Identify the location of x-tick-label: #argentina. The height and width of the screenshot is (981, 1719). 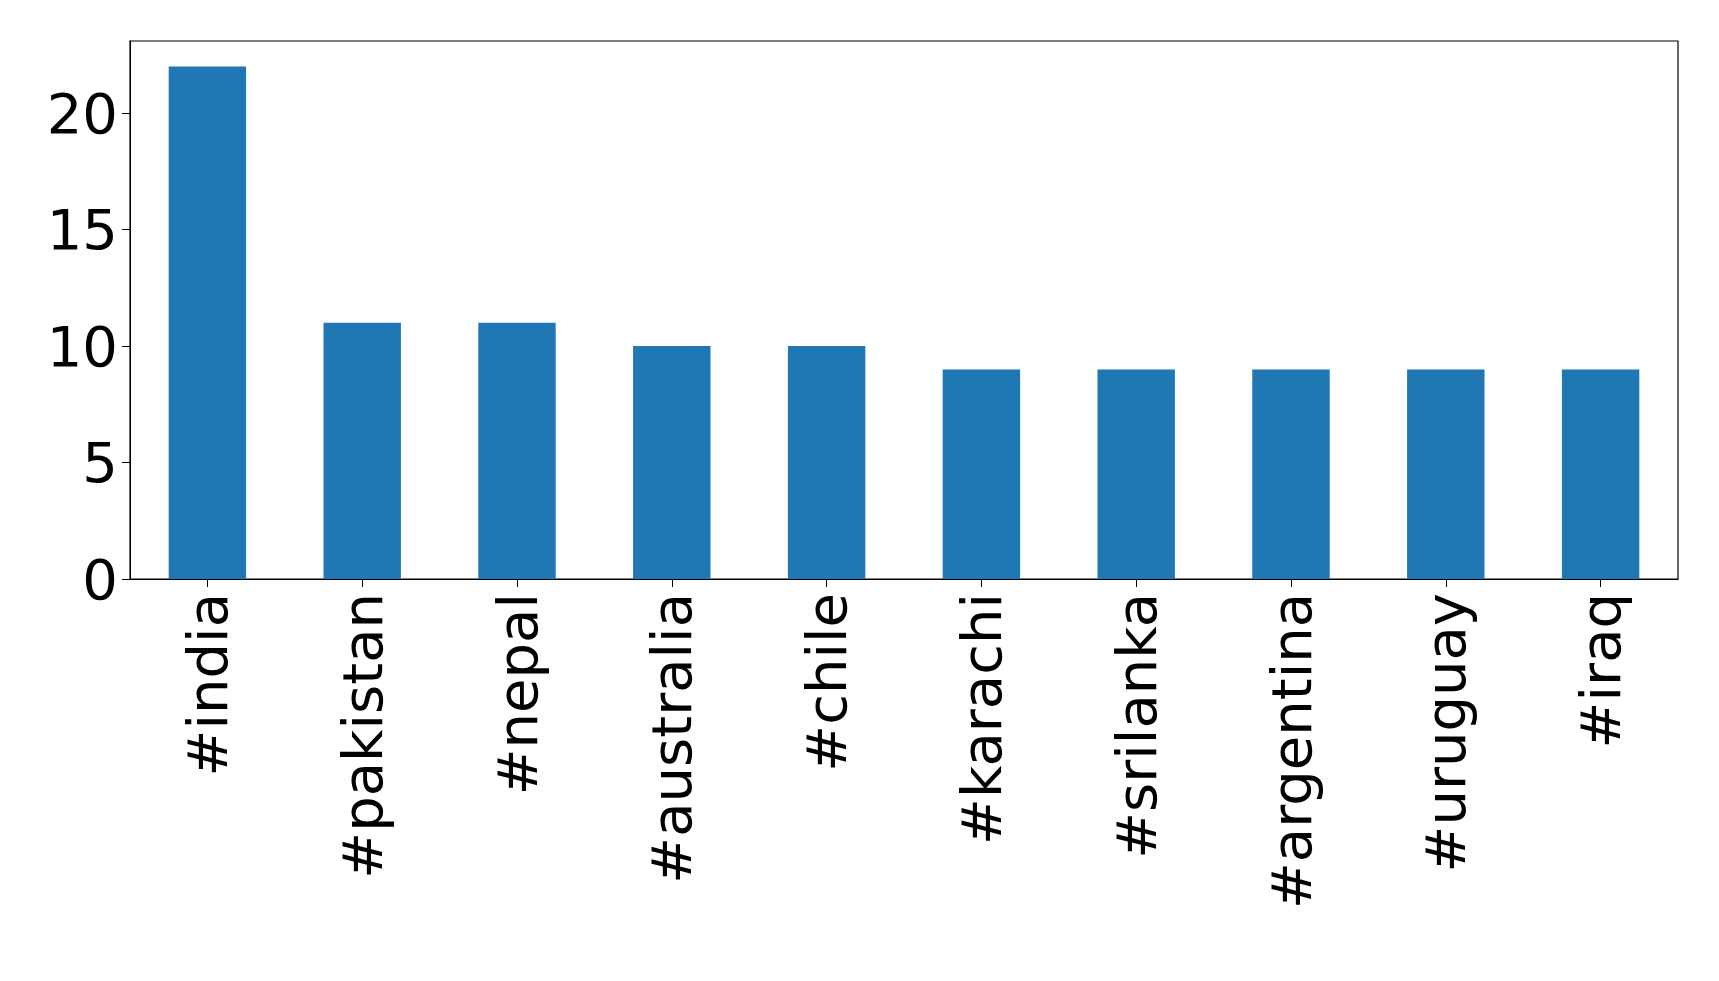
(1291, 751).